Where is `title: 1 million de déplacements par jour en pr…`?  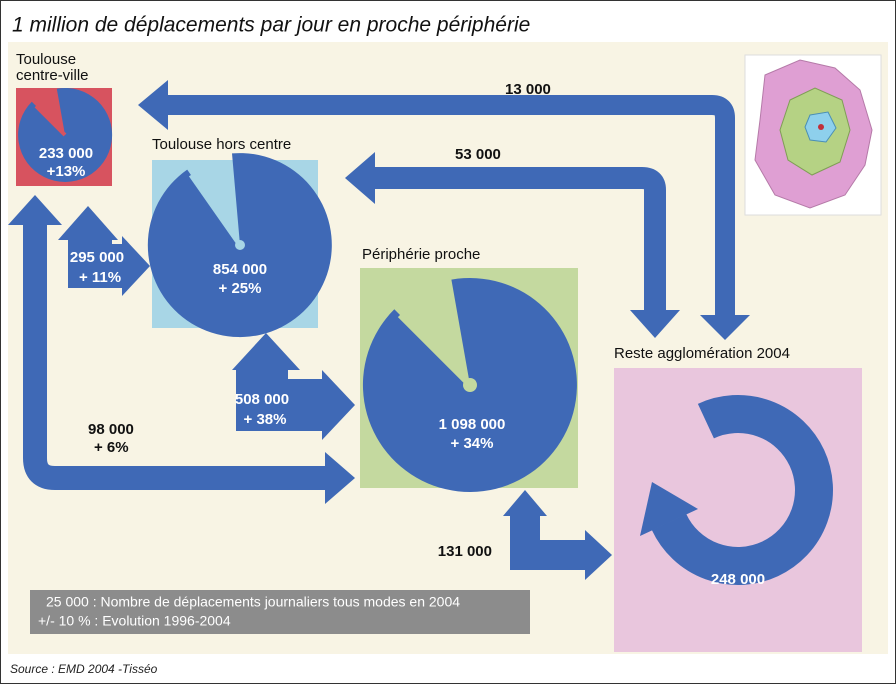
title: 1 million de déplacements par jour en pr… is located at coordinates (271, 25).